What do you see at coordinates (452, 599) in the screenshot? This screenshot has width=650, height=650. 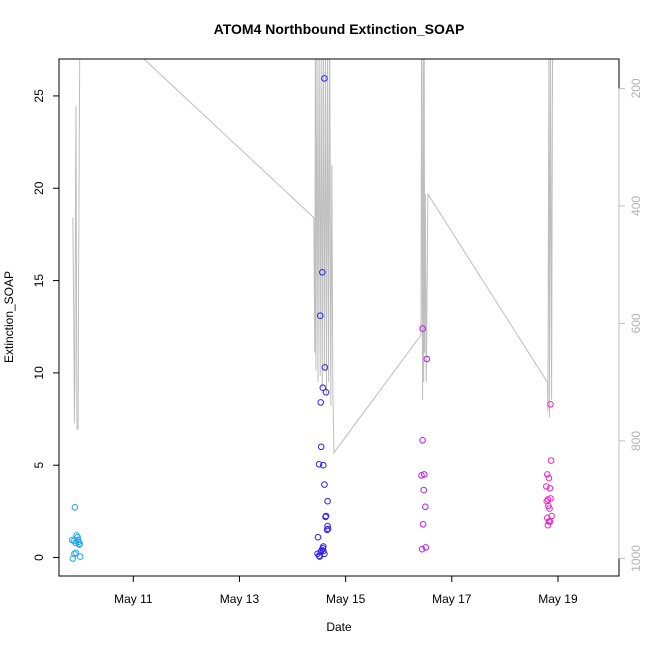 I see `x-tick-label-8: May 17` at bounding box center [452, 599].